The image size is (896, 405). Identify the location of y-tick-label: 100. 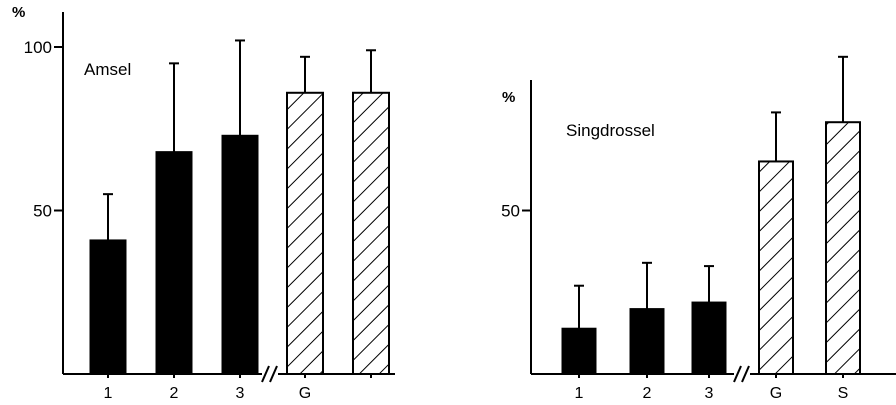
(38, 47).